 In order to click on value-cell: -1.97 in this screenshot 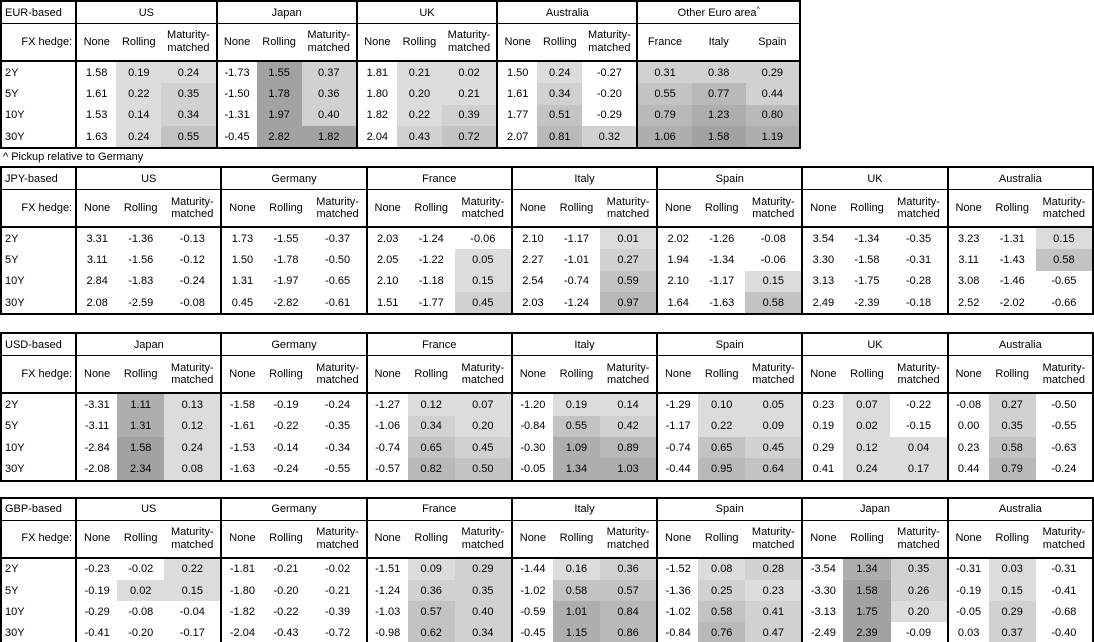, I will do `click(286, 281)`.